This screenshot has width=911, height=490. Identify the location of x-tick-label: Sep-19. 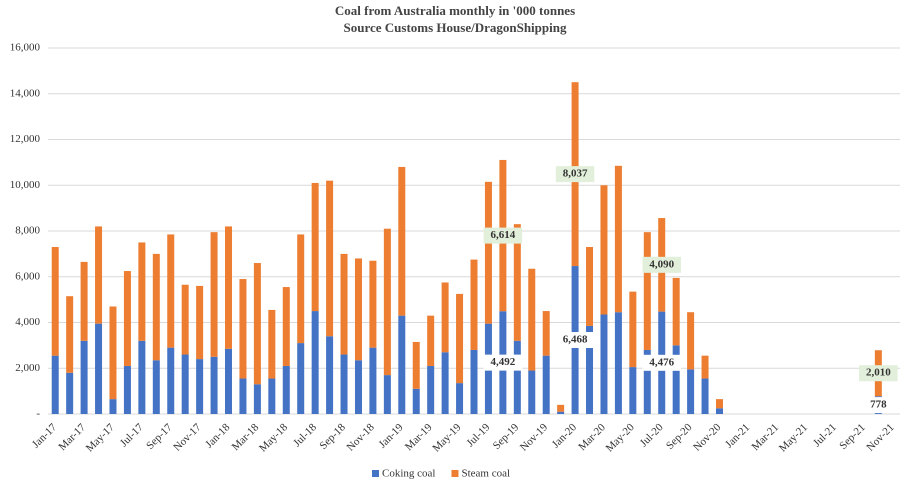
(506, 436).